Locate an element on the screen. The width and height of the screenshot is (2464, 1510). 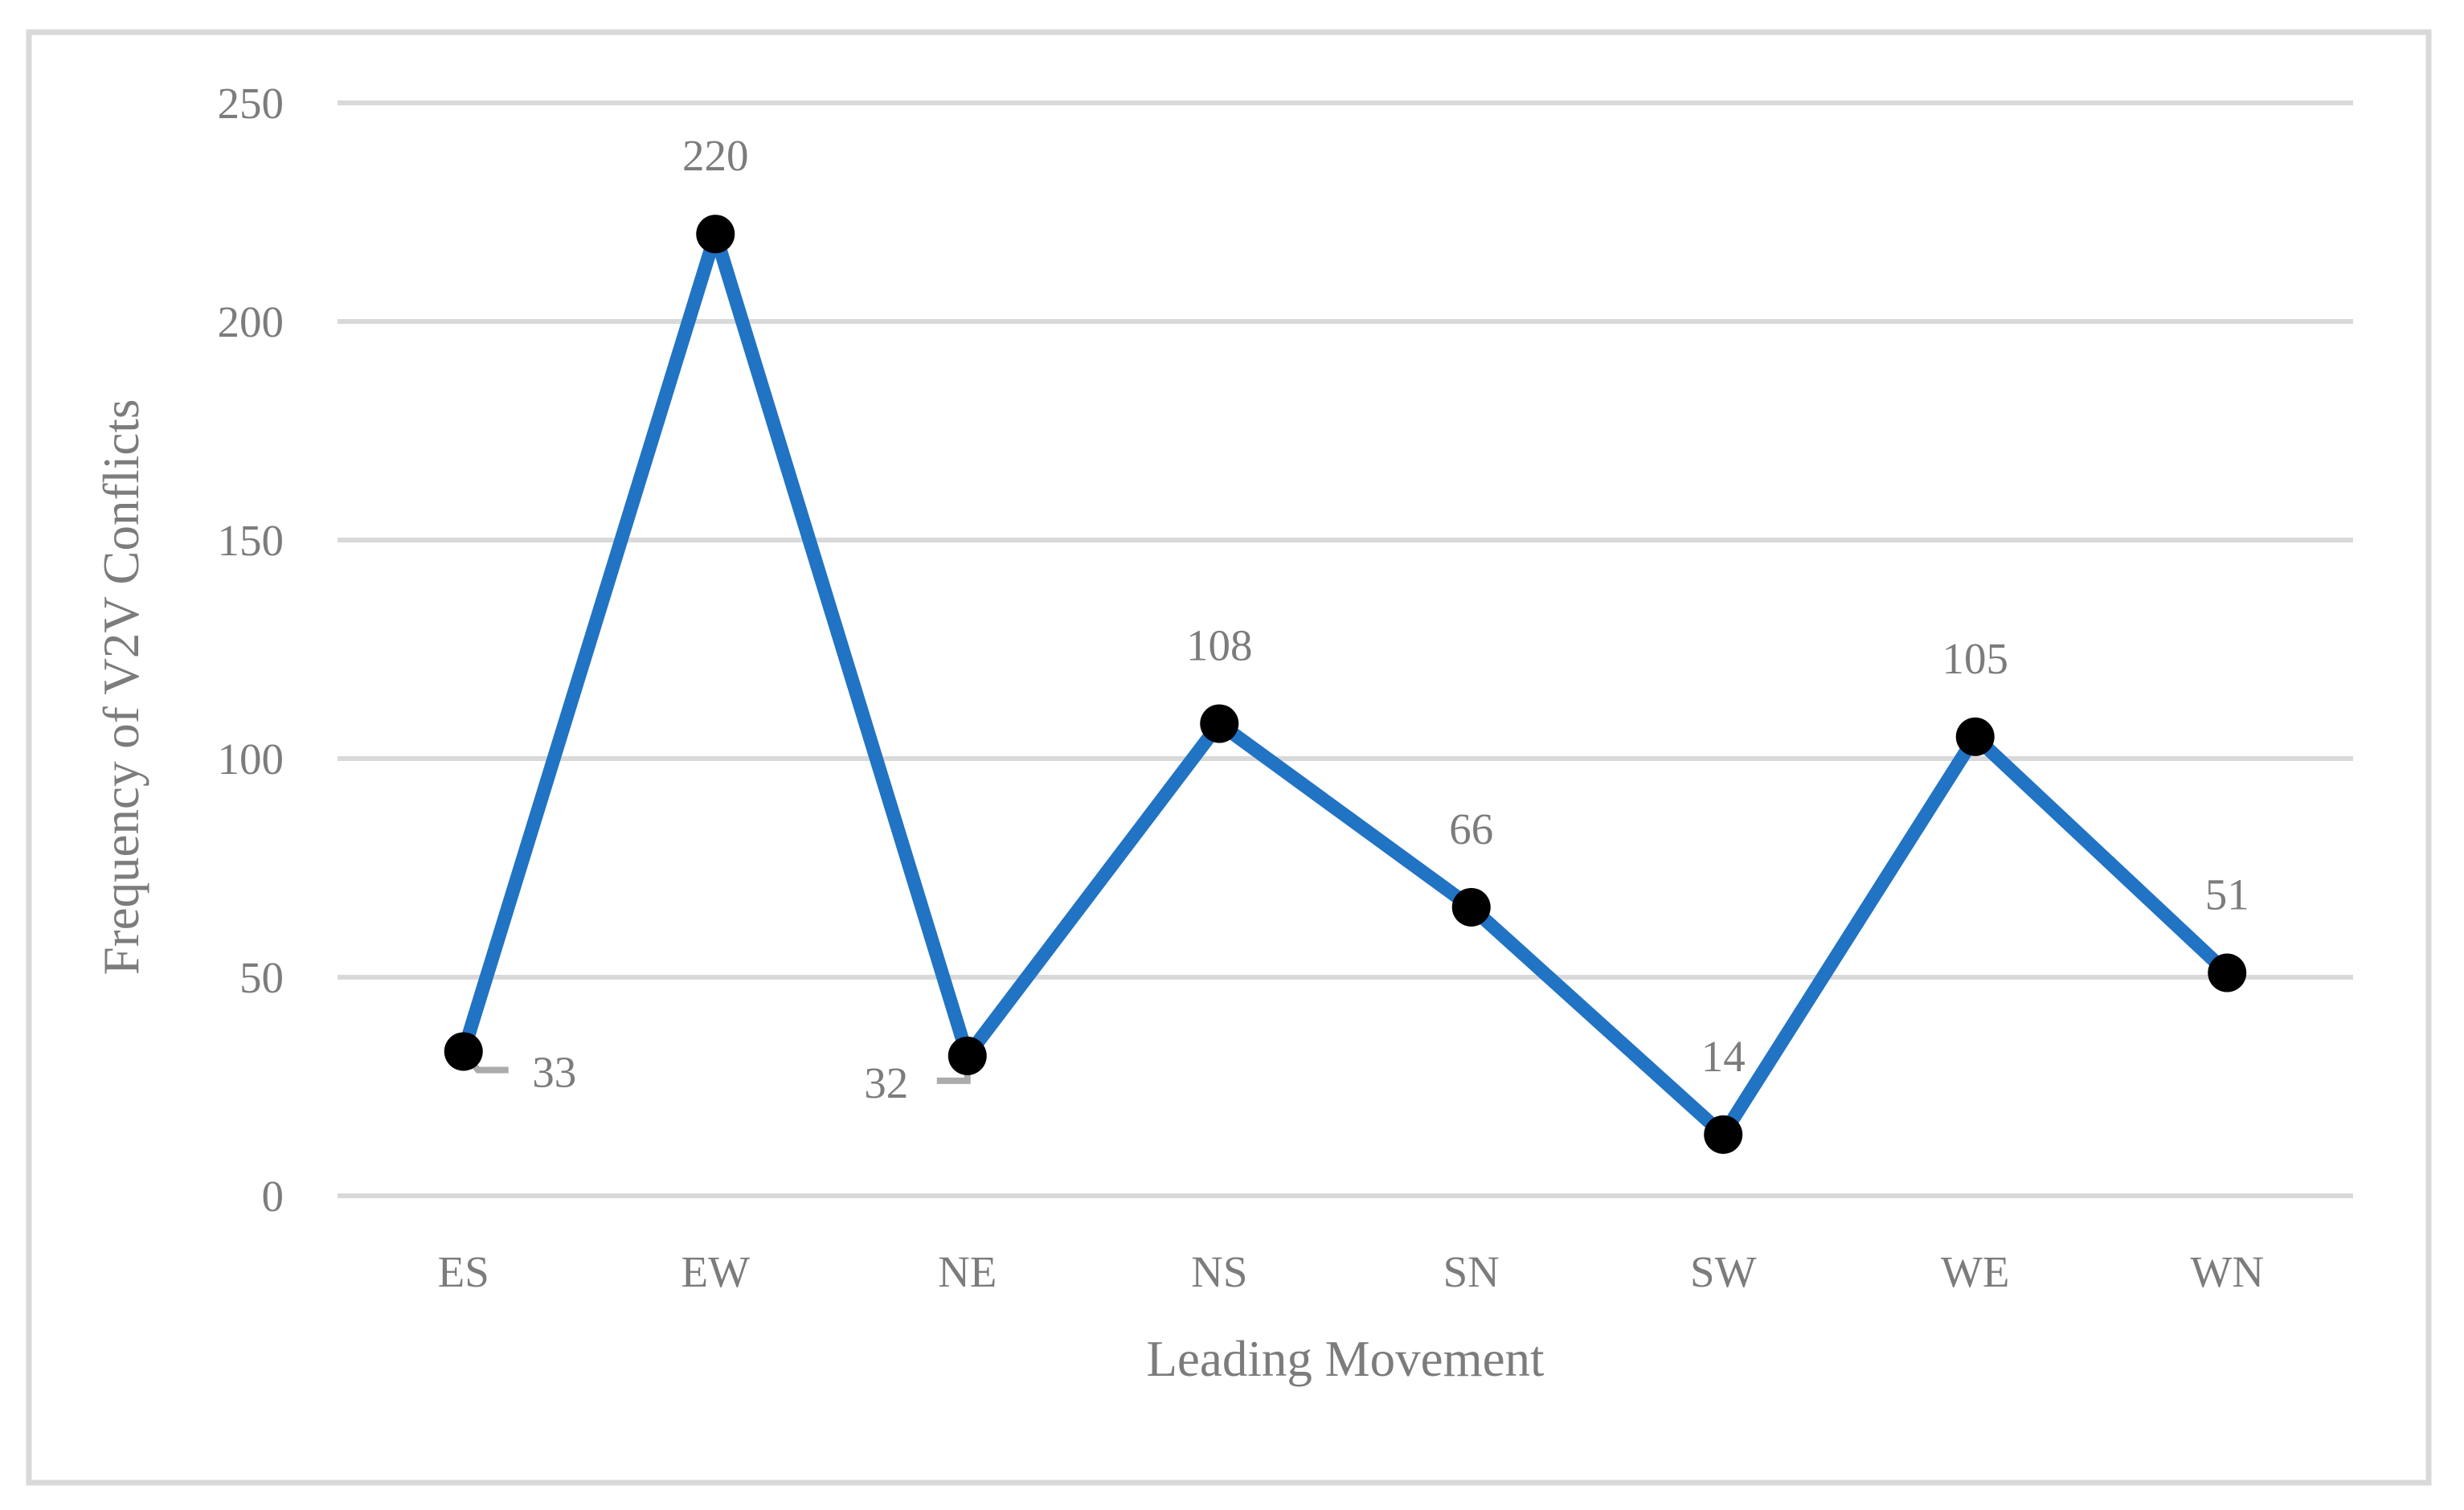
data-label: 66 is located at coordinates (1471, 828).